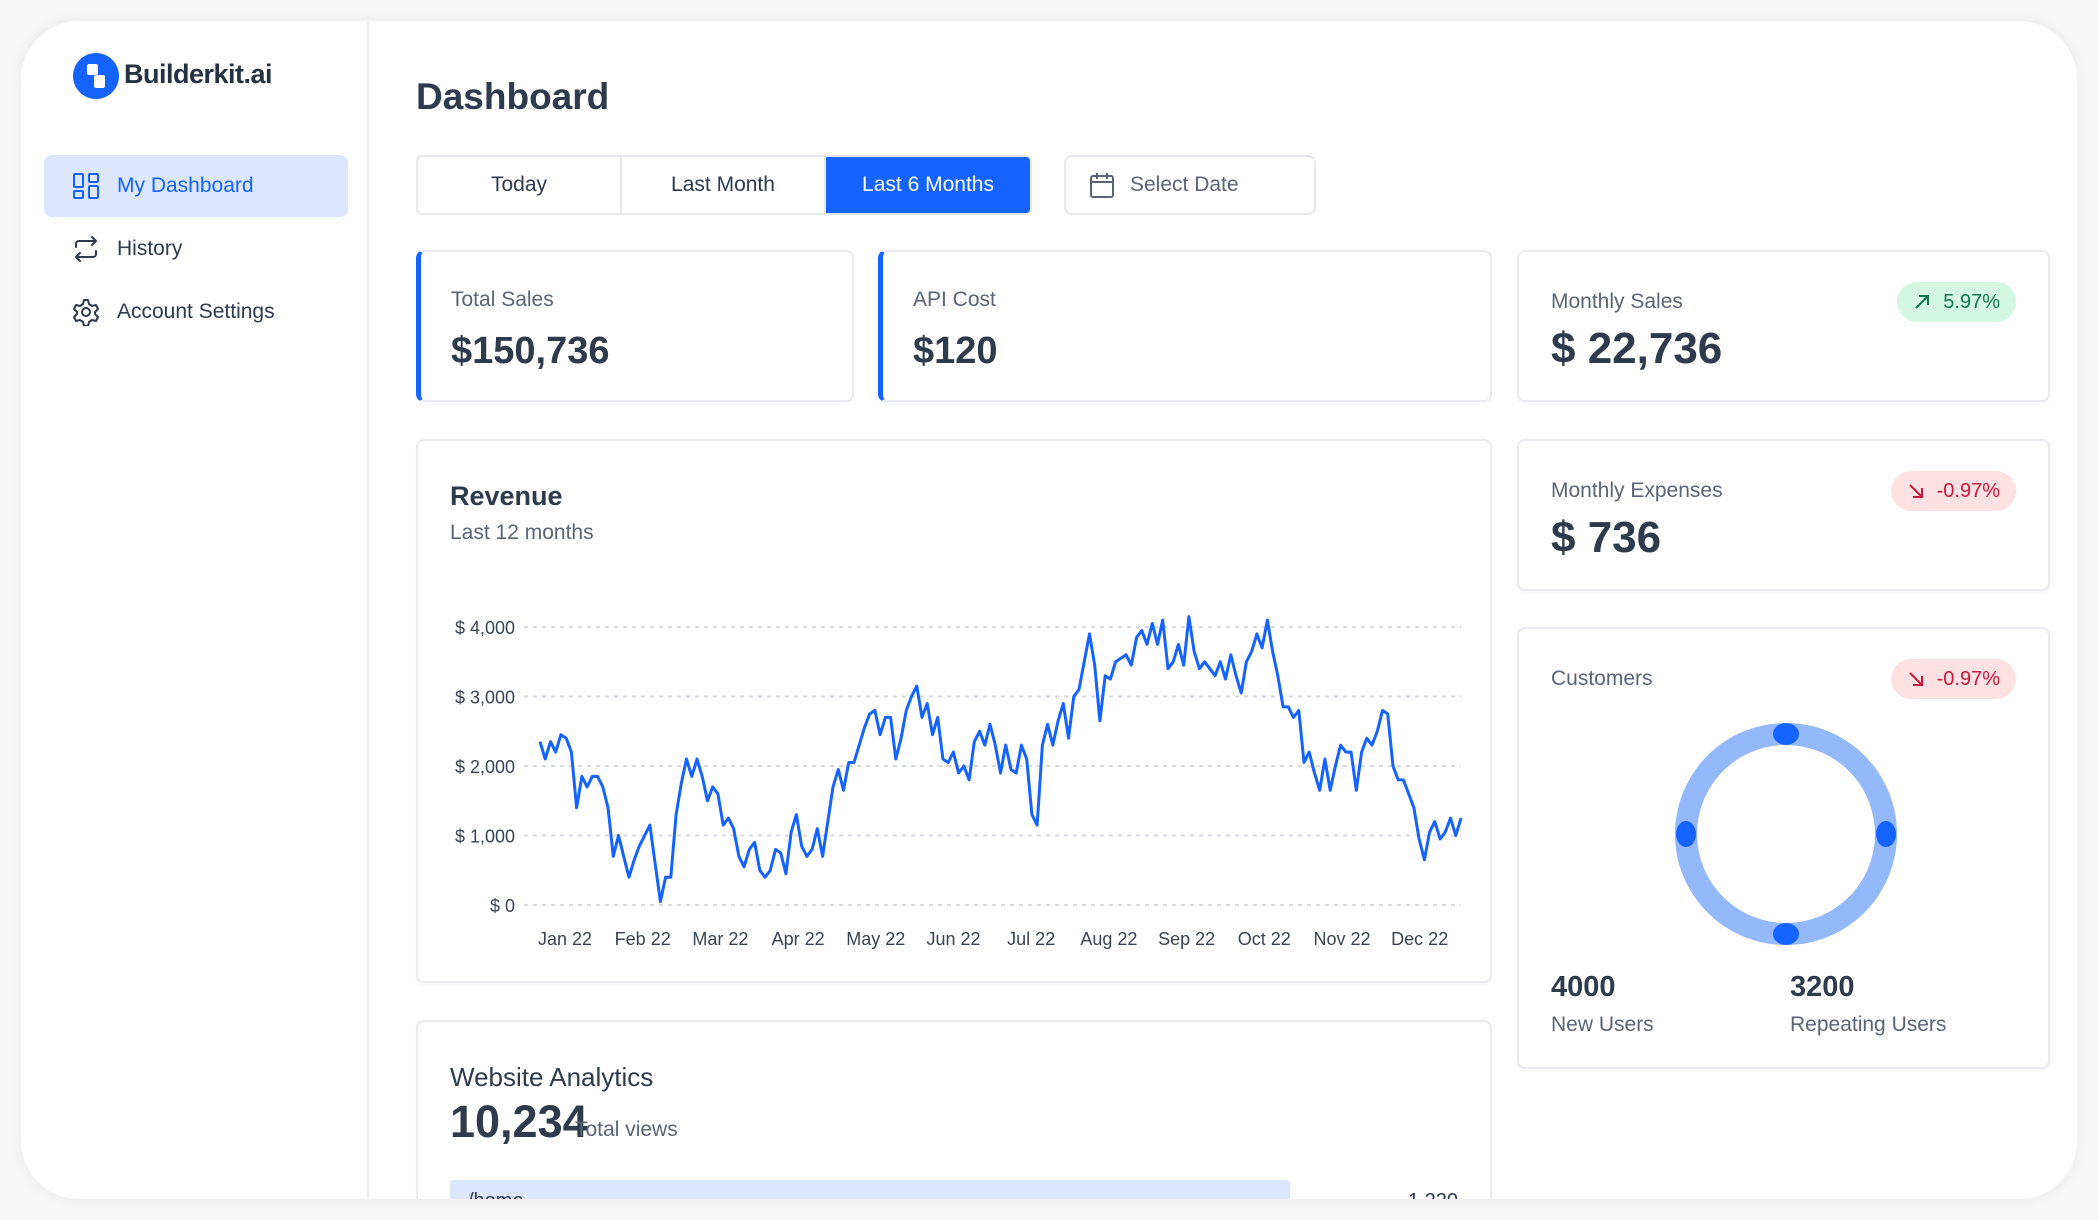 The width and height of the screenshot is (2098, 1220). I want to click on tab-last-6-months: Last 6 Months, so click(928, 185).